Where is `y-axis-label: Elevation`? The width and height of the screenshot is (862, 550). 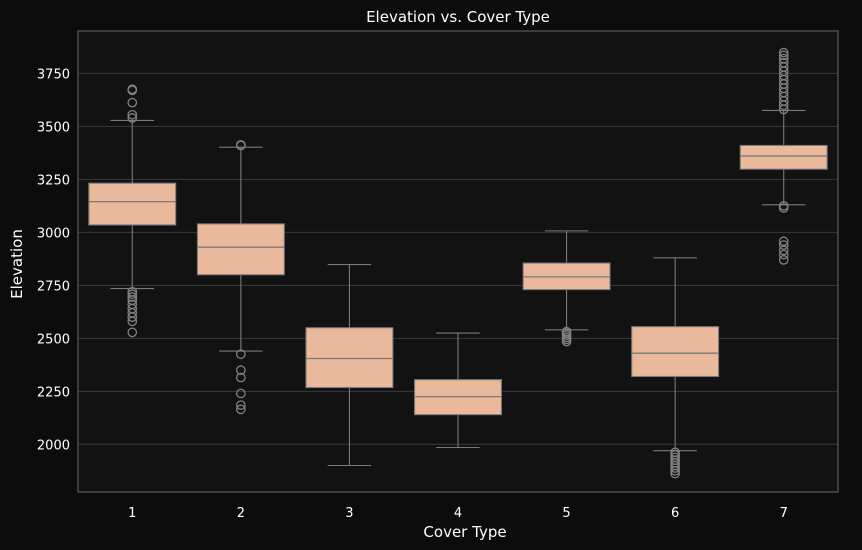 y-axis-label: Elevation is located at coordinates (17, 264).